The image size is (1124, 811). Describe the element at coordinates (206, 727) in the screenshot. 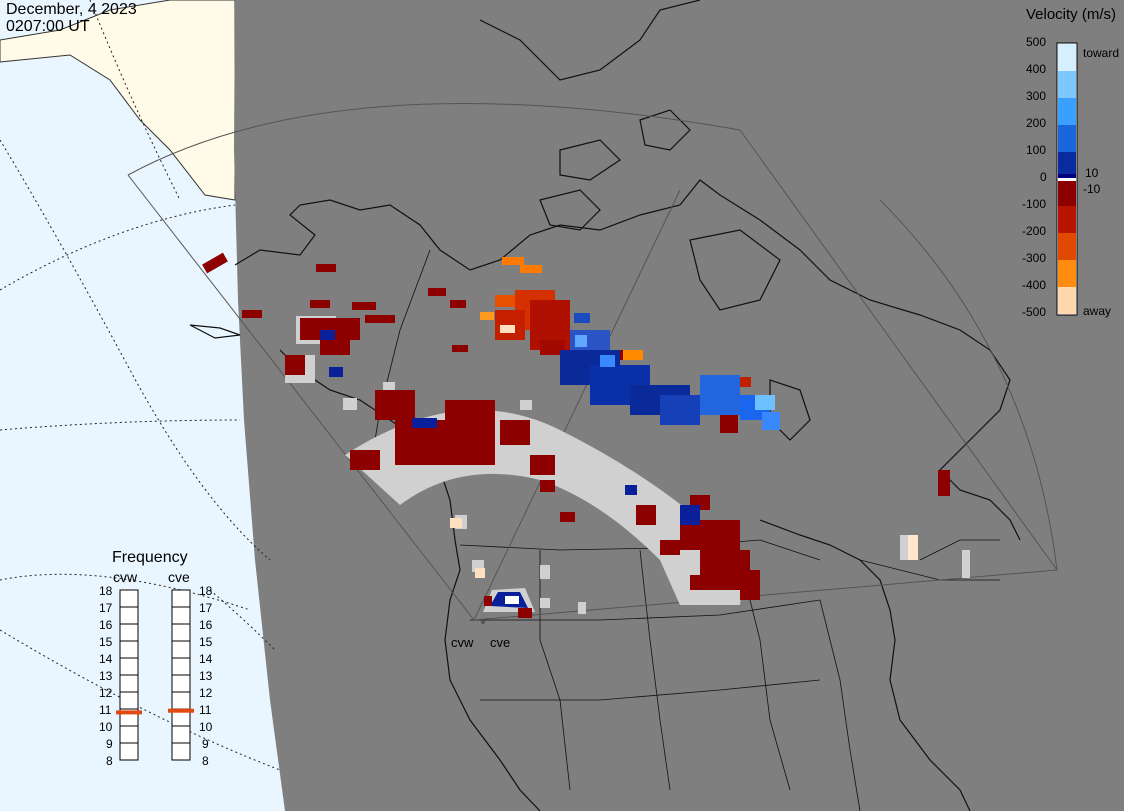

I see `freq-tick-right: 10` at that location.